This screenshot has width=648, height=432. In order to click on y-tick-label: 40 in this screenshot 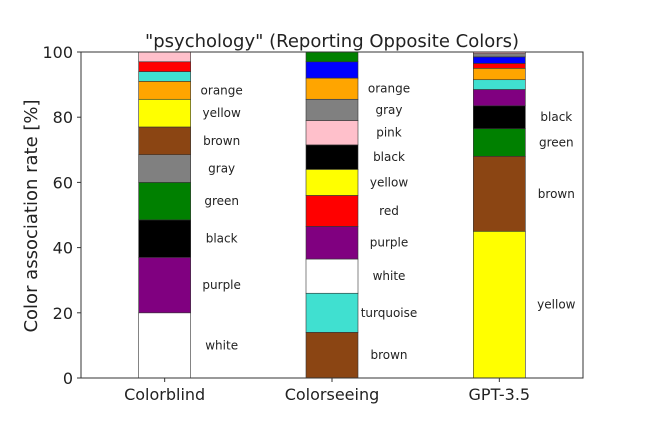, I will do `click(63, 248)`.